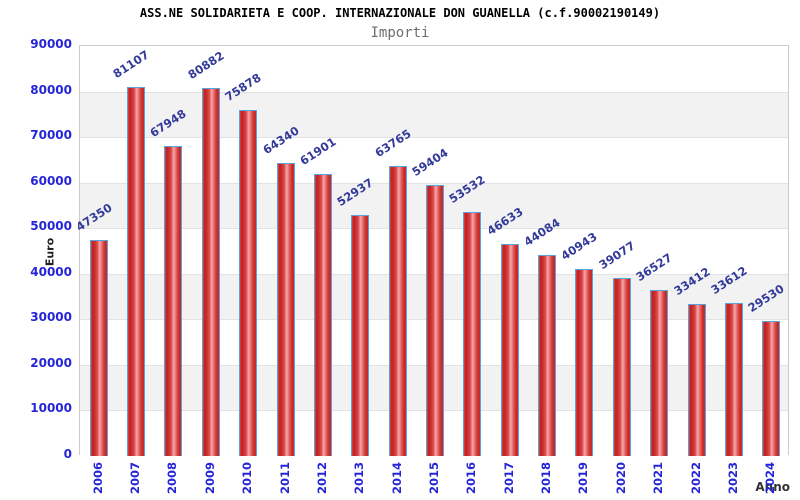 The height and width of the screenshot is (500, 800). I want to click on x-tick-label: 2016, so click(471, 478).